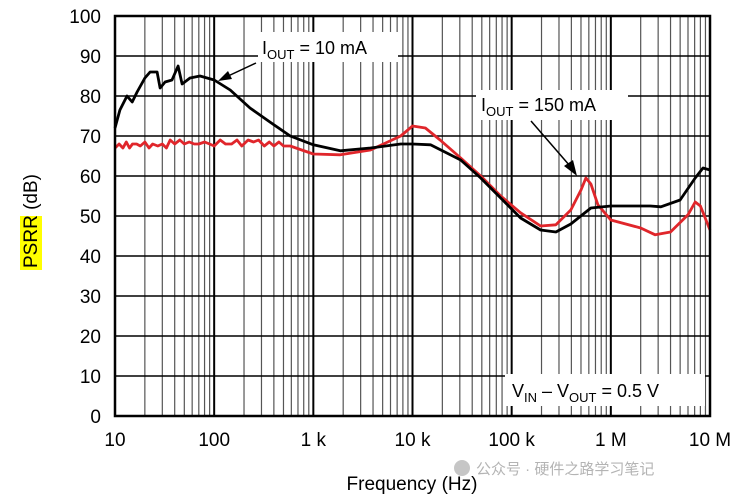 The height and width of the screenshot is (500, 750). What do you see at coordinates (85, 17) in the screenshot?
I see `y-tick-label: 100` at bounding box center [85, 17].